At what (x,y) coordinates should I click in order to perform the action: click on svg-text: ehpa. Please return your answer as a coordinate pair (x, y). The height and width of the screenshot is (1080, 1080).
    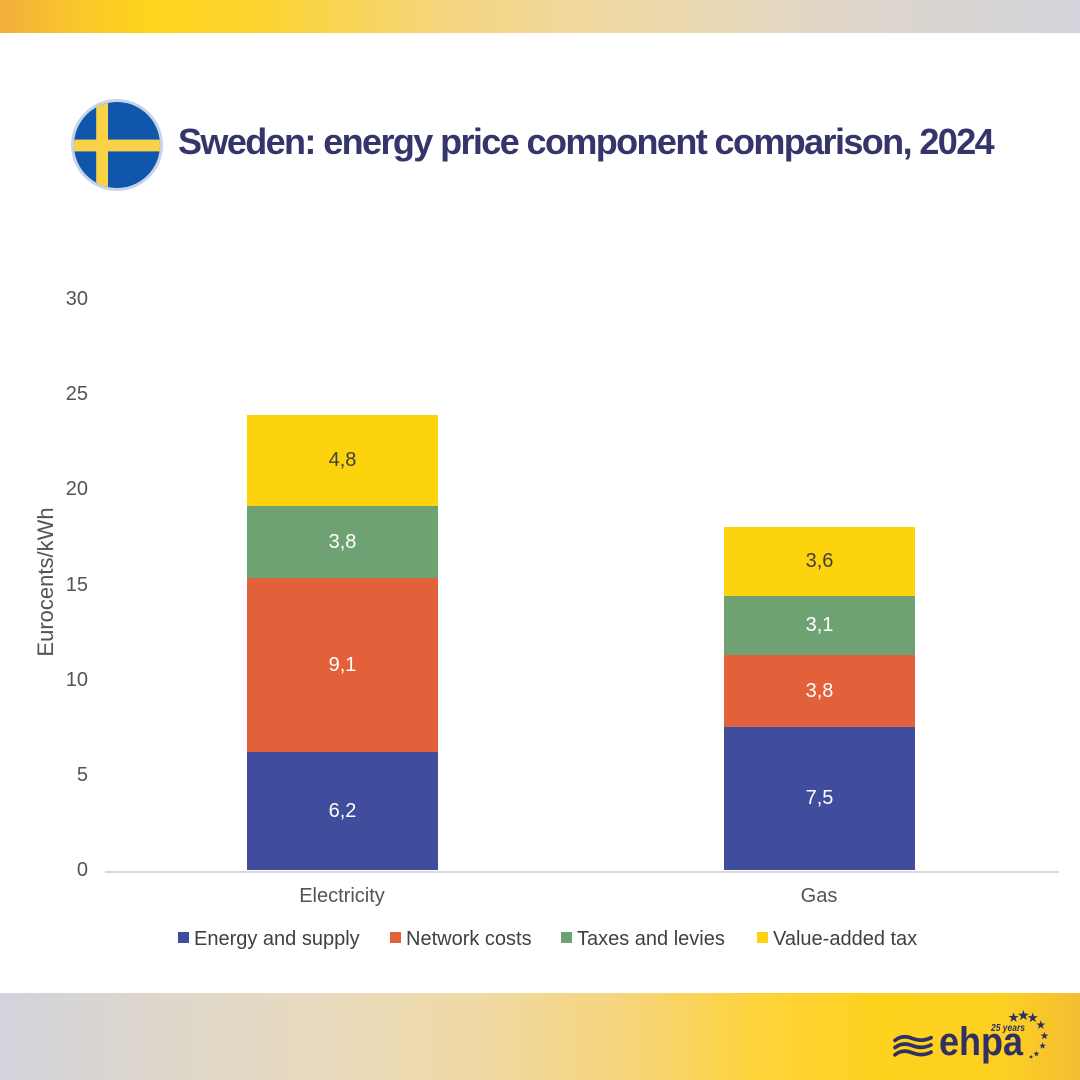
    Looking at the image, I should click on (981, 1042).